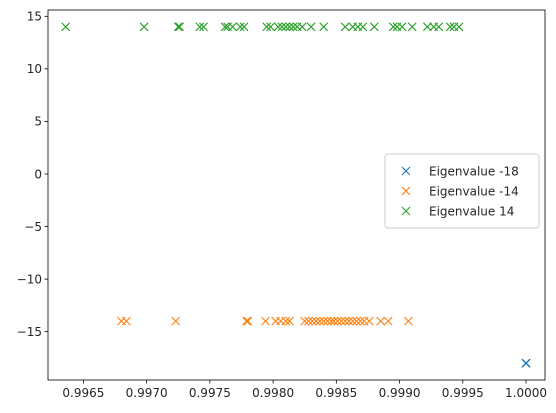 This screenshot has width=556, height=413. Describe the element at coordinates (32, 174) in the screenshot. I see `y-axis: −15 −10 −5 0 5 10 15` at that location.